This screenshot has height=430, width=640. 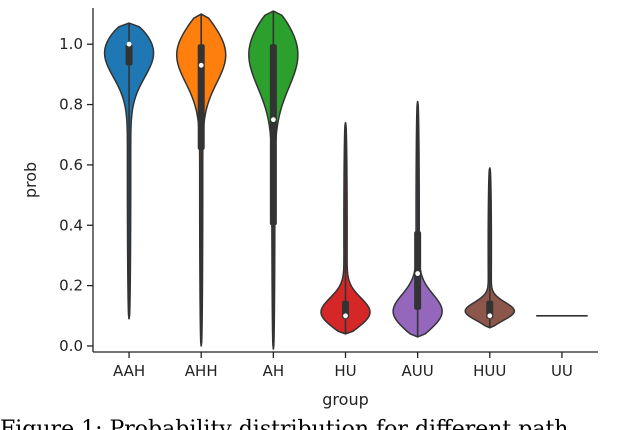 I want to click on violin-huu, so click(x=490, y=248).